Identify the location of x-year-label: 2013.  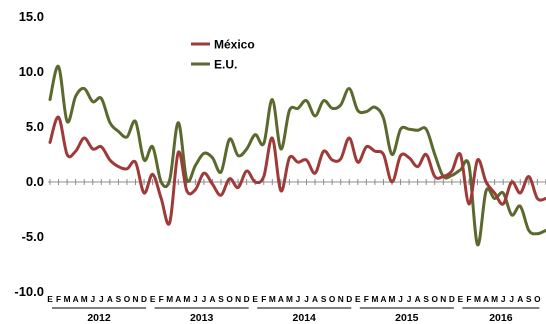
(202, 318).